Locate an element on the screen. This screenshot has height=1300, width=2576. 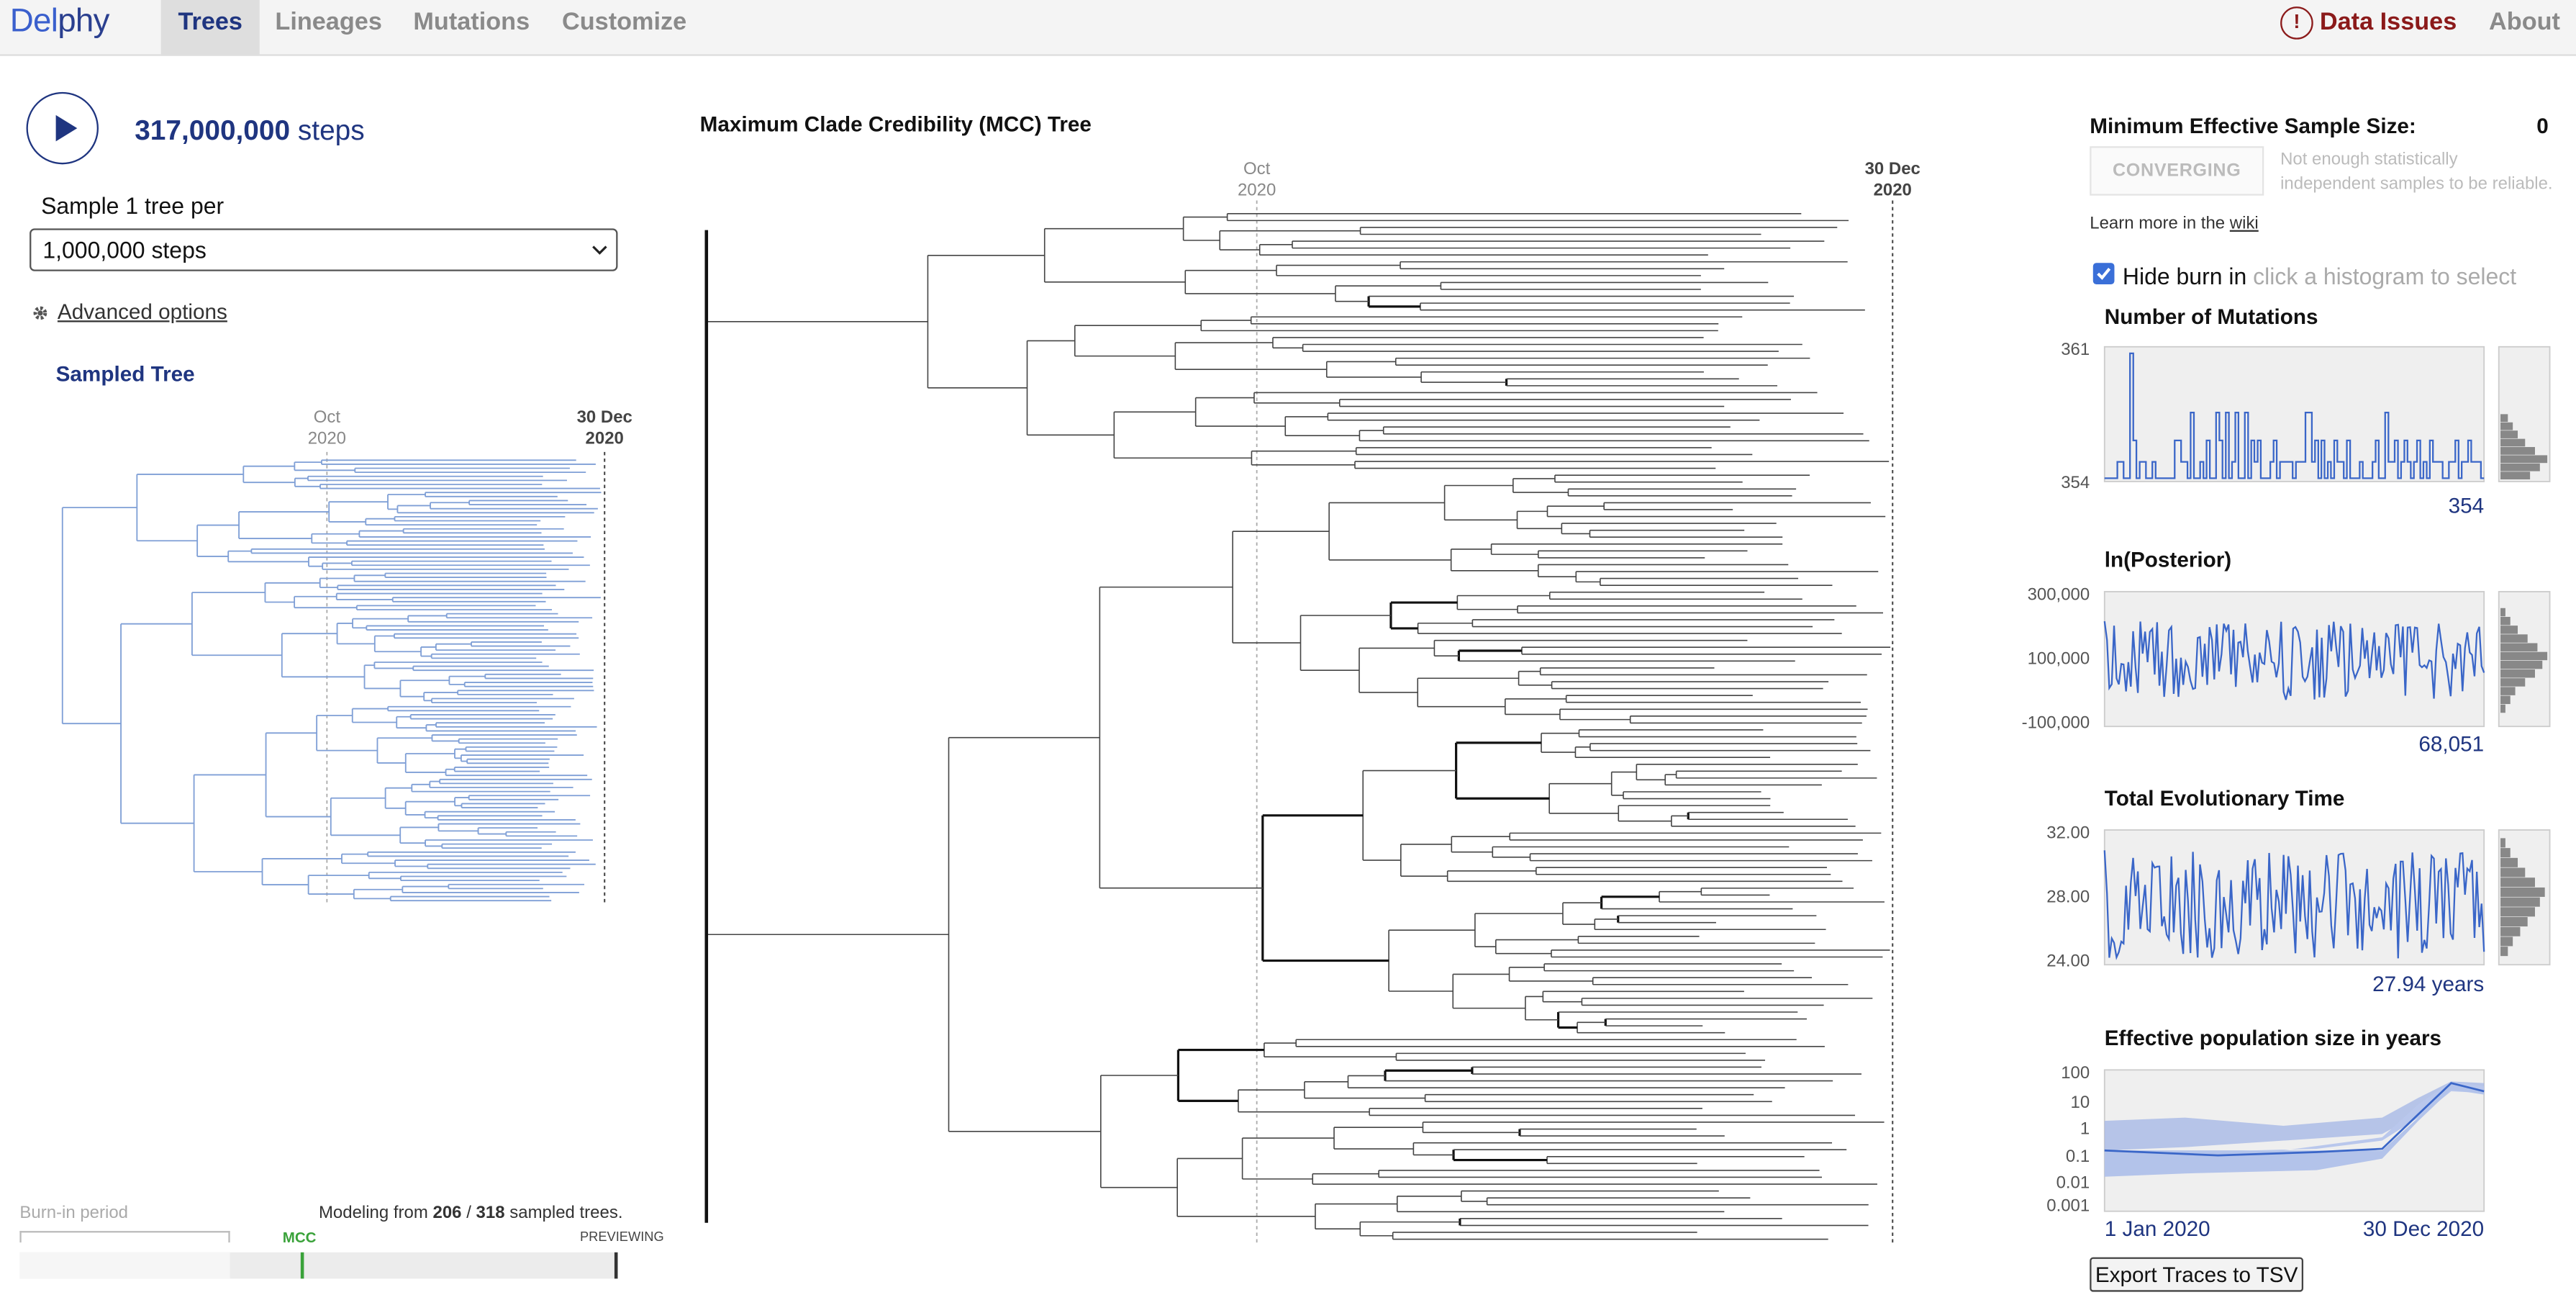
hpd-band is located at coordinates (2294, 1116).